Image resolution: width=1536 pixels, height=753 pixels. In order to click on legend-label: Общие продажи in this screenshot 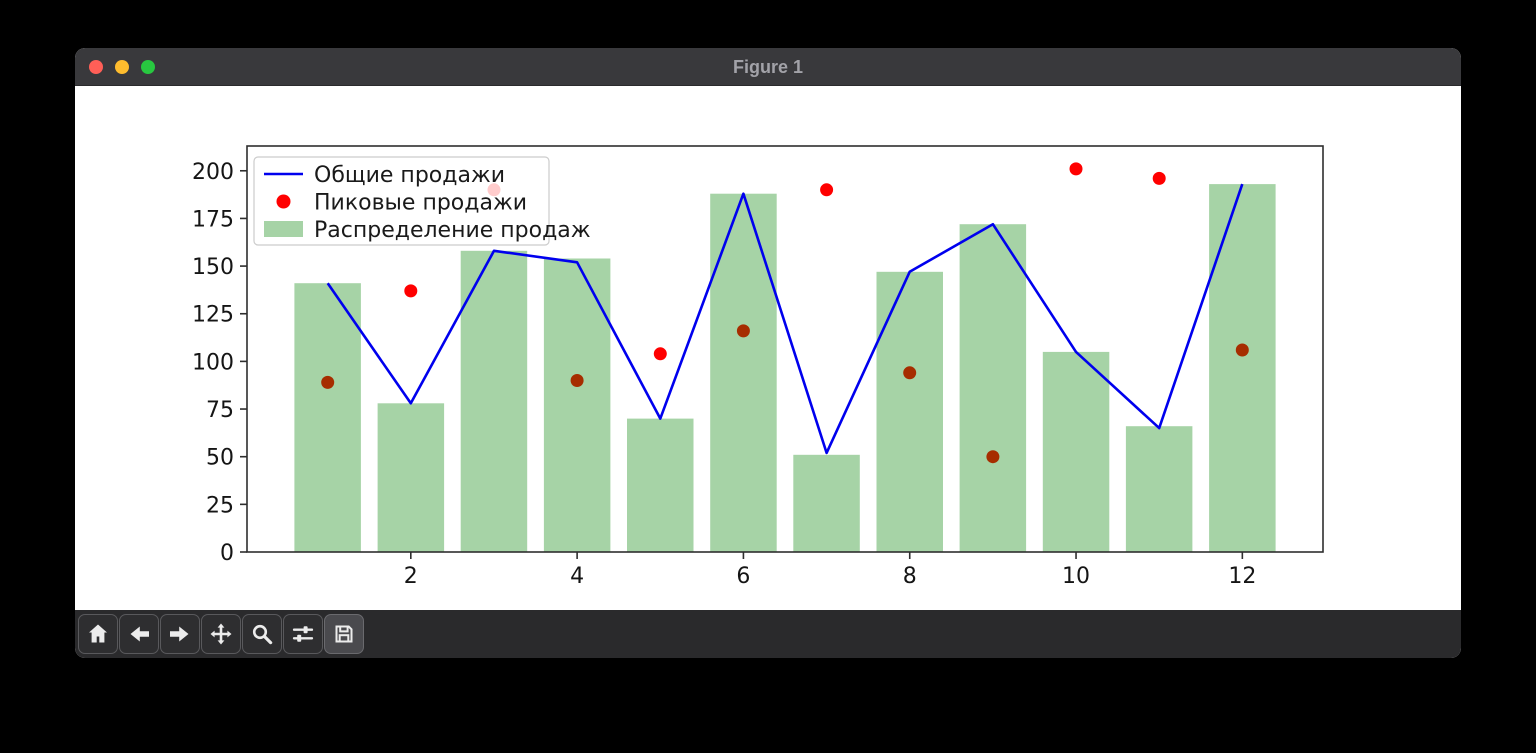, I will do `click(409, 175)`.